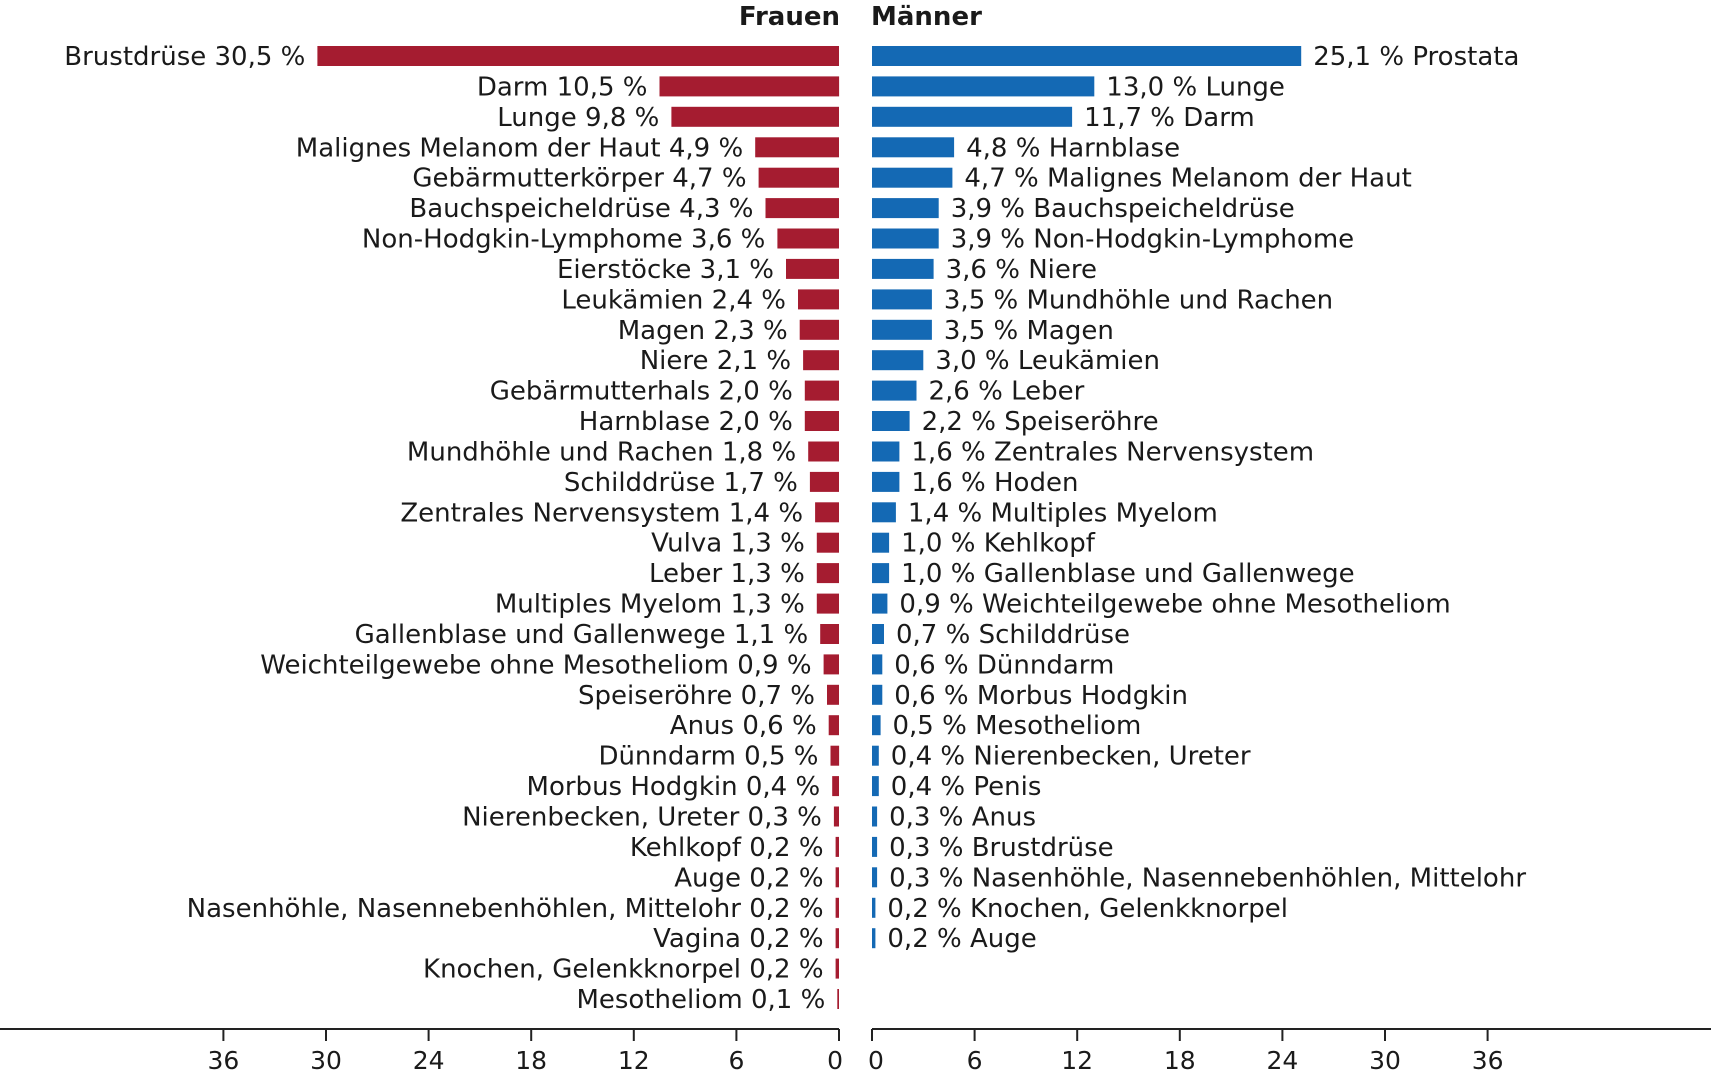  I want to click on bar-maenner-bauchspeicheldruese, so click(905, 208).